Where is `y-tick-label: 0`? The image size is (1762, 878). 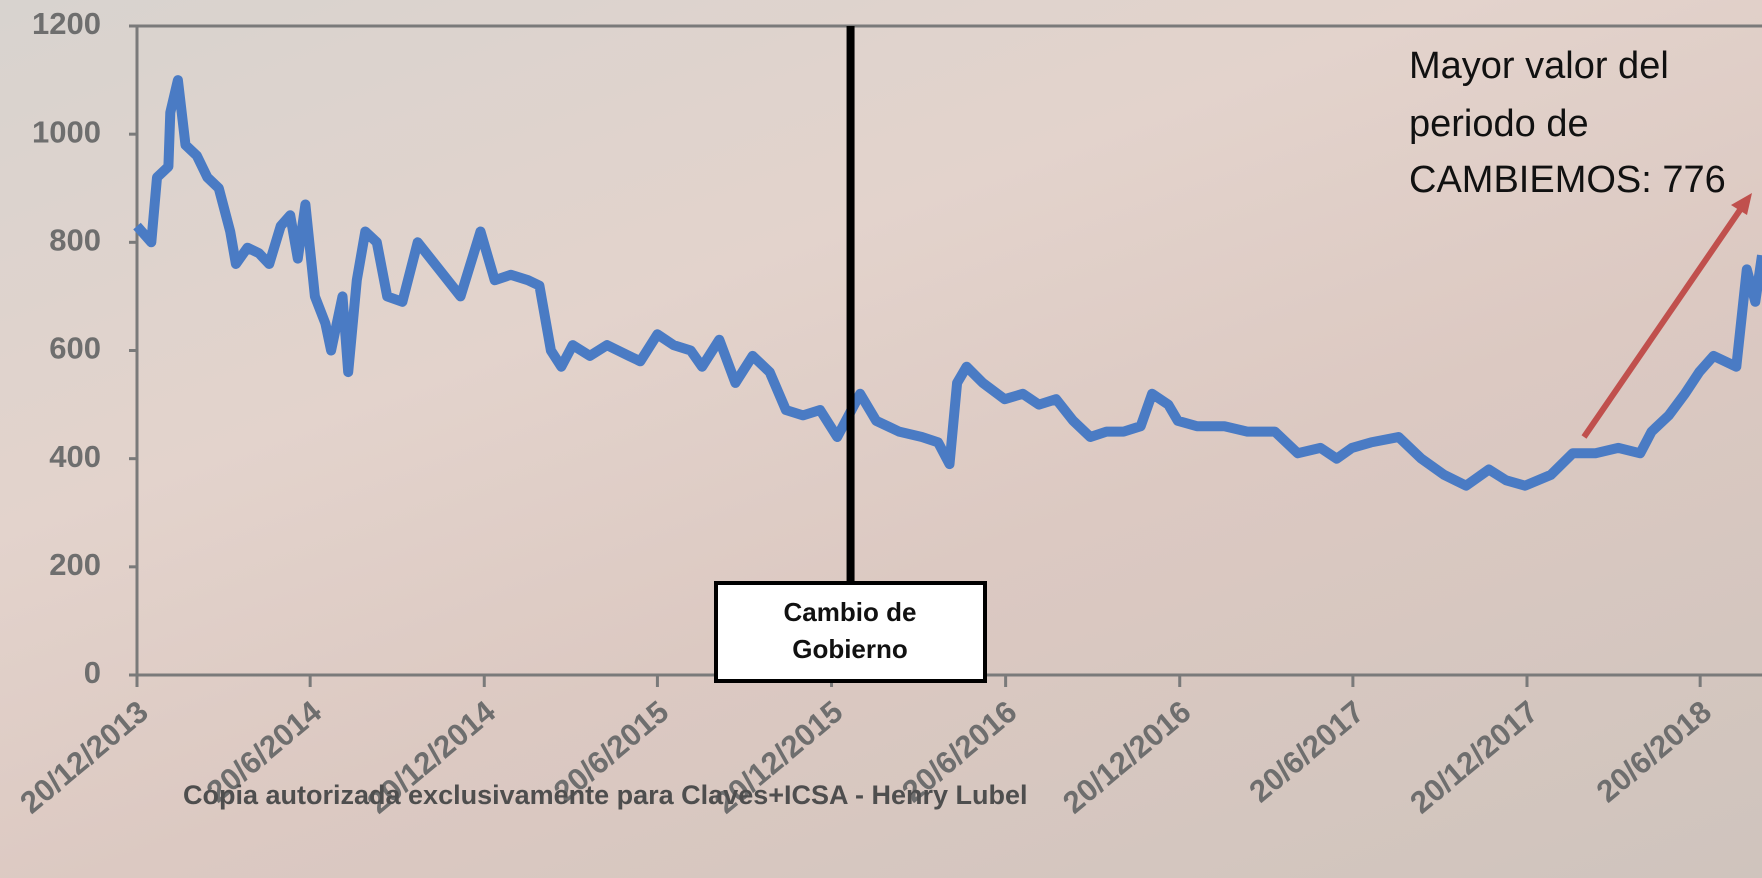
y-tick-label: 0 is located at coordinates (92, 672).